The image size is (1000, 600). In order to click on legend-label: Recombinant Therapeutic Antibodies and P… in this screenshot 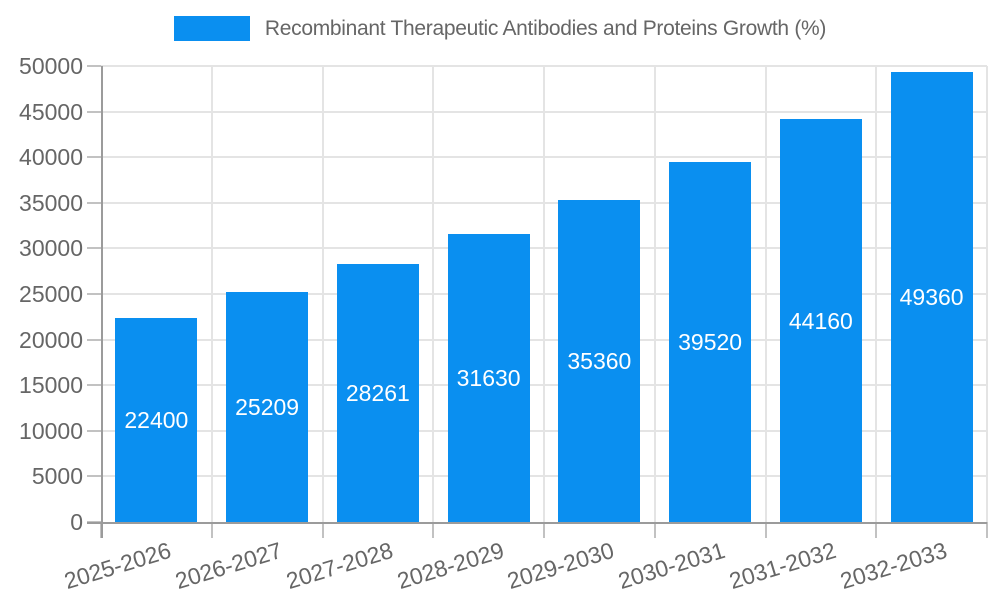, I will do `click(545, 28)`.